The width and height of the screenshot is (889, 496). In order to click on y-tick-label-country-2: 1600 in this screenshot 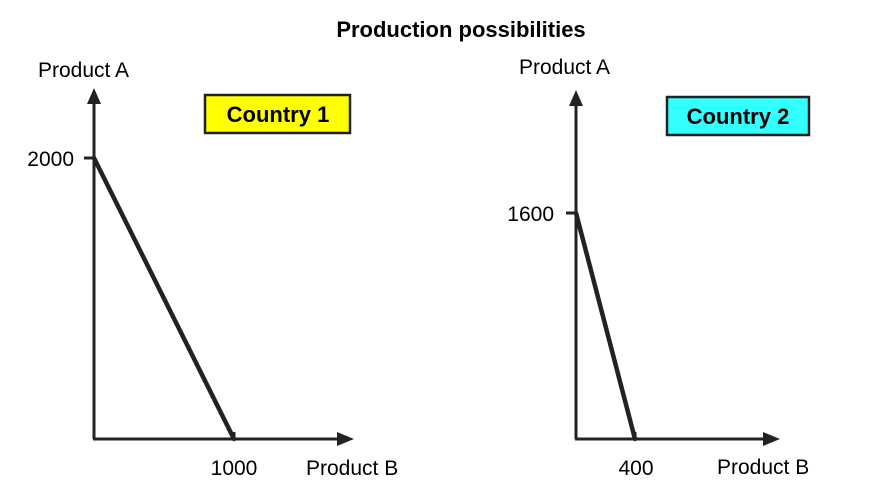, I will do `click(530, 214)`.